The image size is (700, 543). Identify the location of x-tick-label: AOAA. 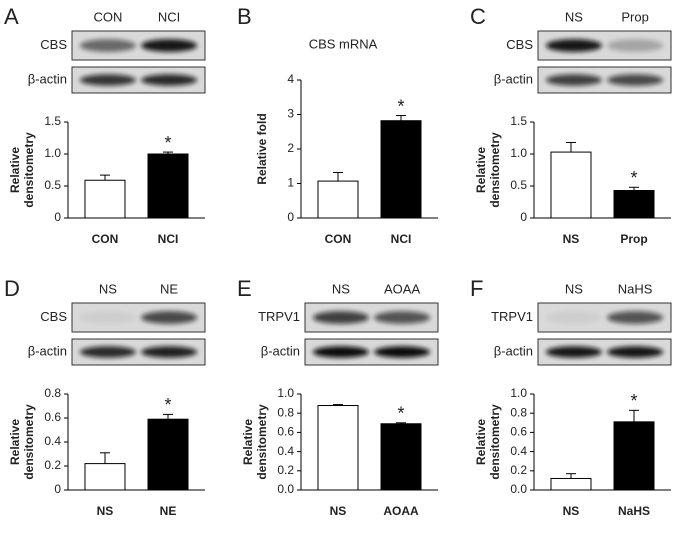
(401, 511).